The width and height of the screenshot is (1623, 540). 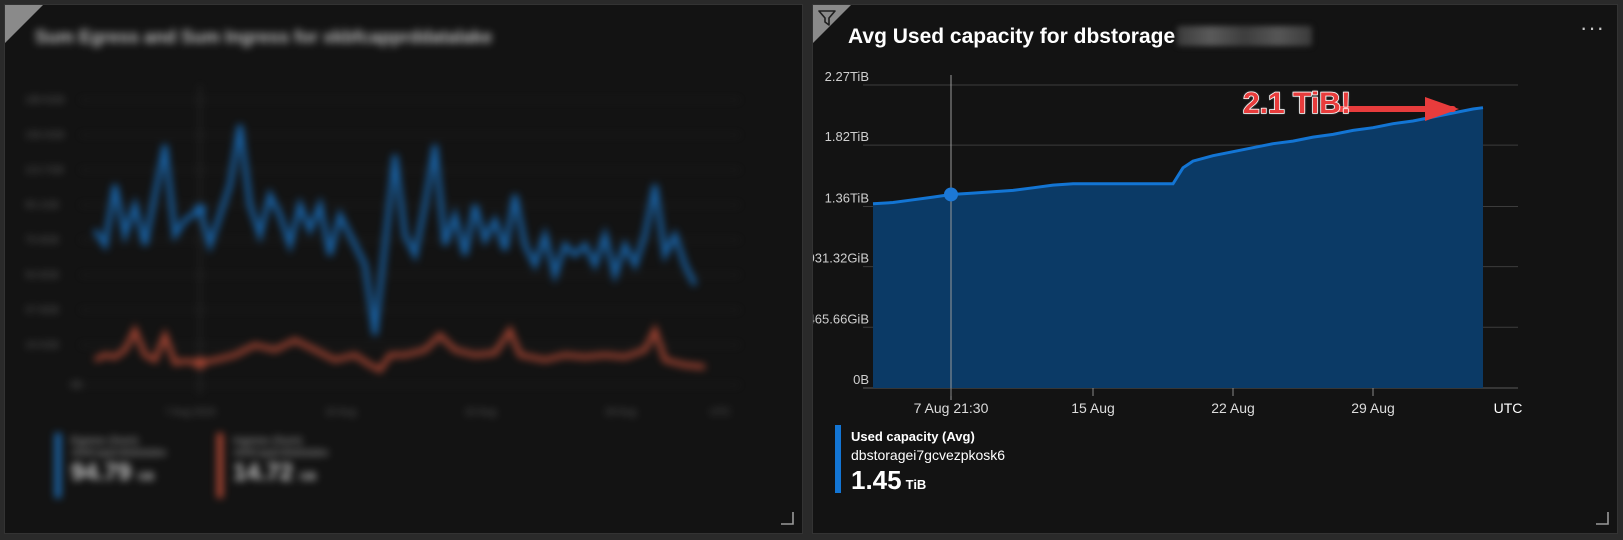 What do you see at coordinates (268, 441) in the screenshot?
I see `legend-series-label: Ingress (Sum)` at bounding box center [268, 441].